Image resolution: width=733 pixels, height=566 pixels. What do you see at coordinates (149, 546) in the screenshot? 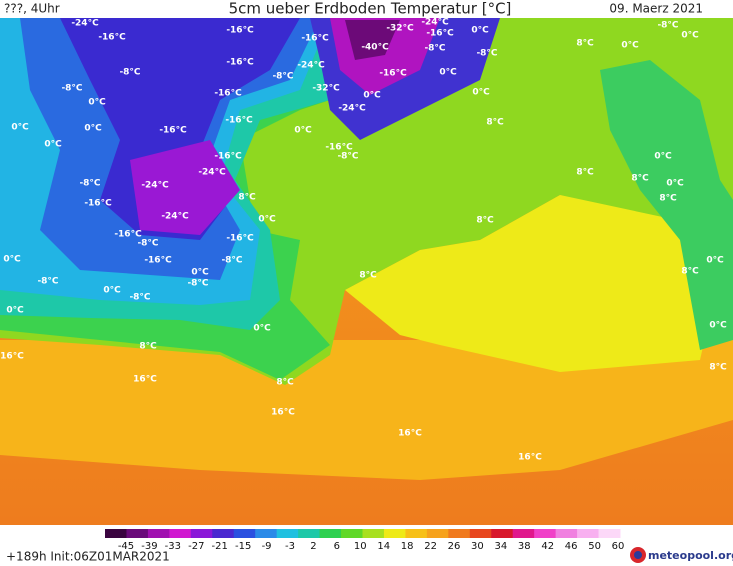
I see `colorbar-tick-label: -39` at bounding box center [149, 546].